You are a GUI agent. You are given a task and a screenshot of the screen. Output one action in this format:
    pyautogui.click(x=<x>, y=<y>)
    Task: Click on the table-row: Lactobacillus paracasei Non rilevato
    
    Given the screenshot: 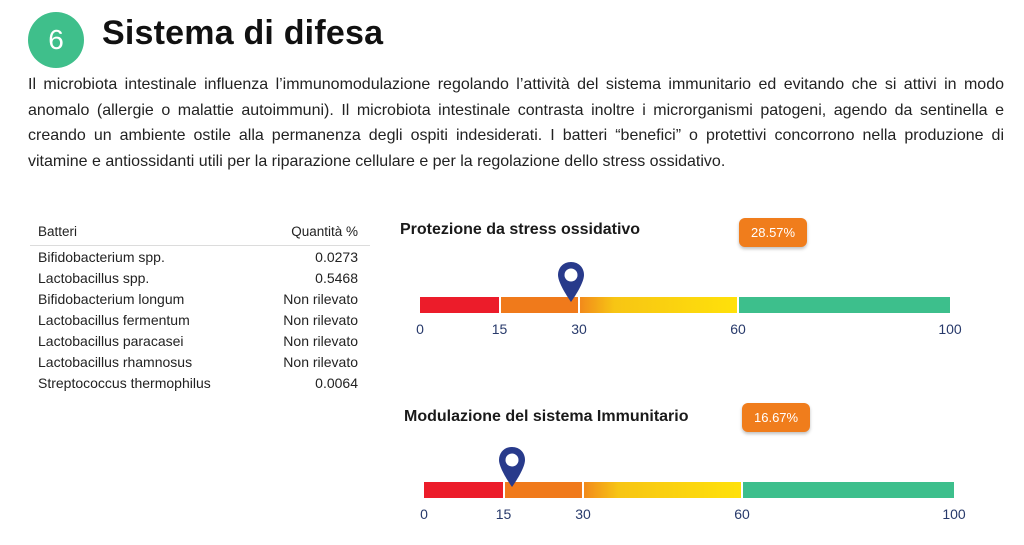 What is the action you would take?
    pyautogui.click(x=200, y=340)
    